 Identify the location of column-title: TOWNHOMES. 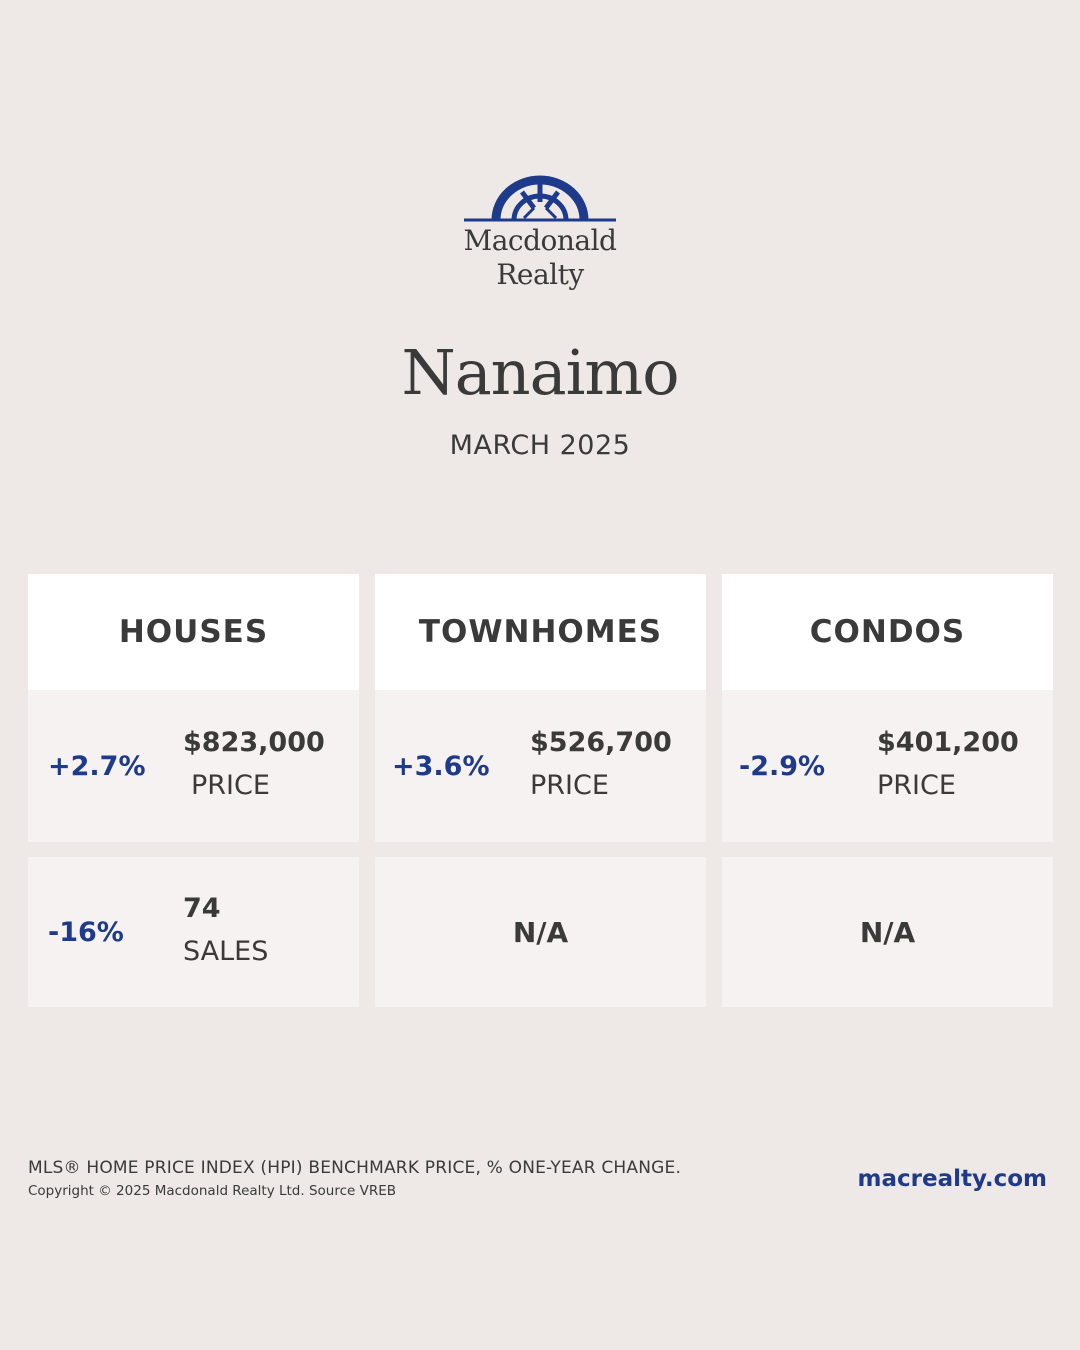
(540, 632).